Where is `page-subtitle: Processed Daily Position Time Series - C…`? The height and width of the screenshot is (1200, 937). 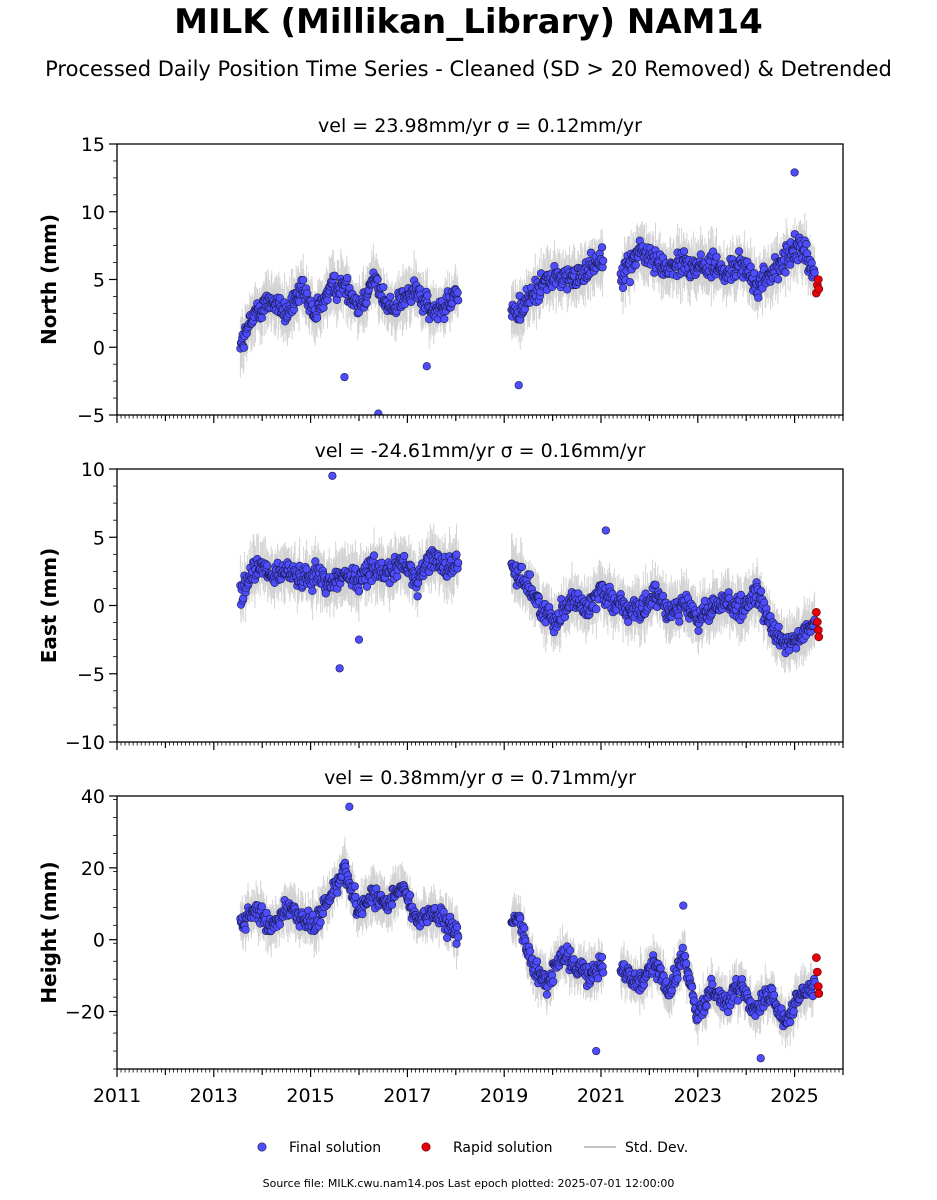
page-subtitle: Processed Daily Position Time Series - C… is located at coordinates (468, 69).